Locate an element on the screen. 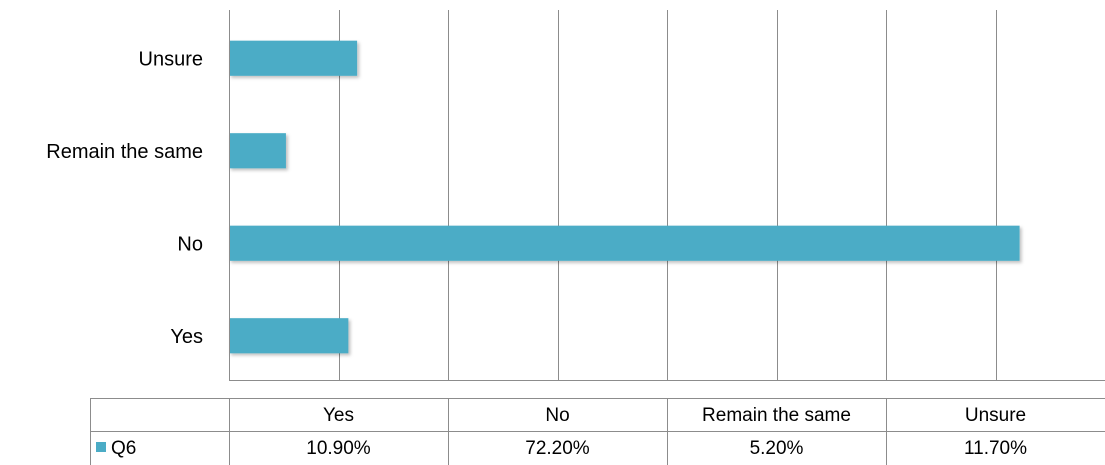 This screenshot has height=465, width=1105. table-value-cell: 72.20% is located at coordinates (557, 448).